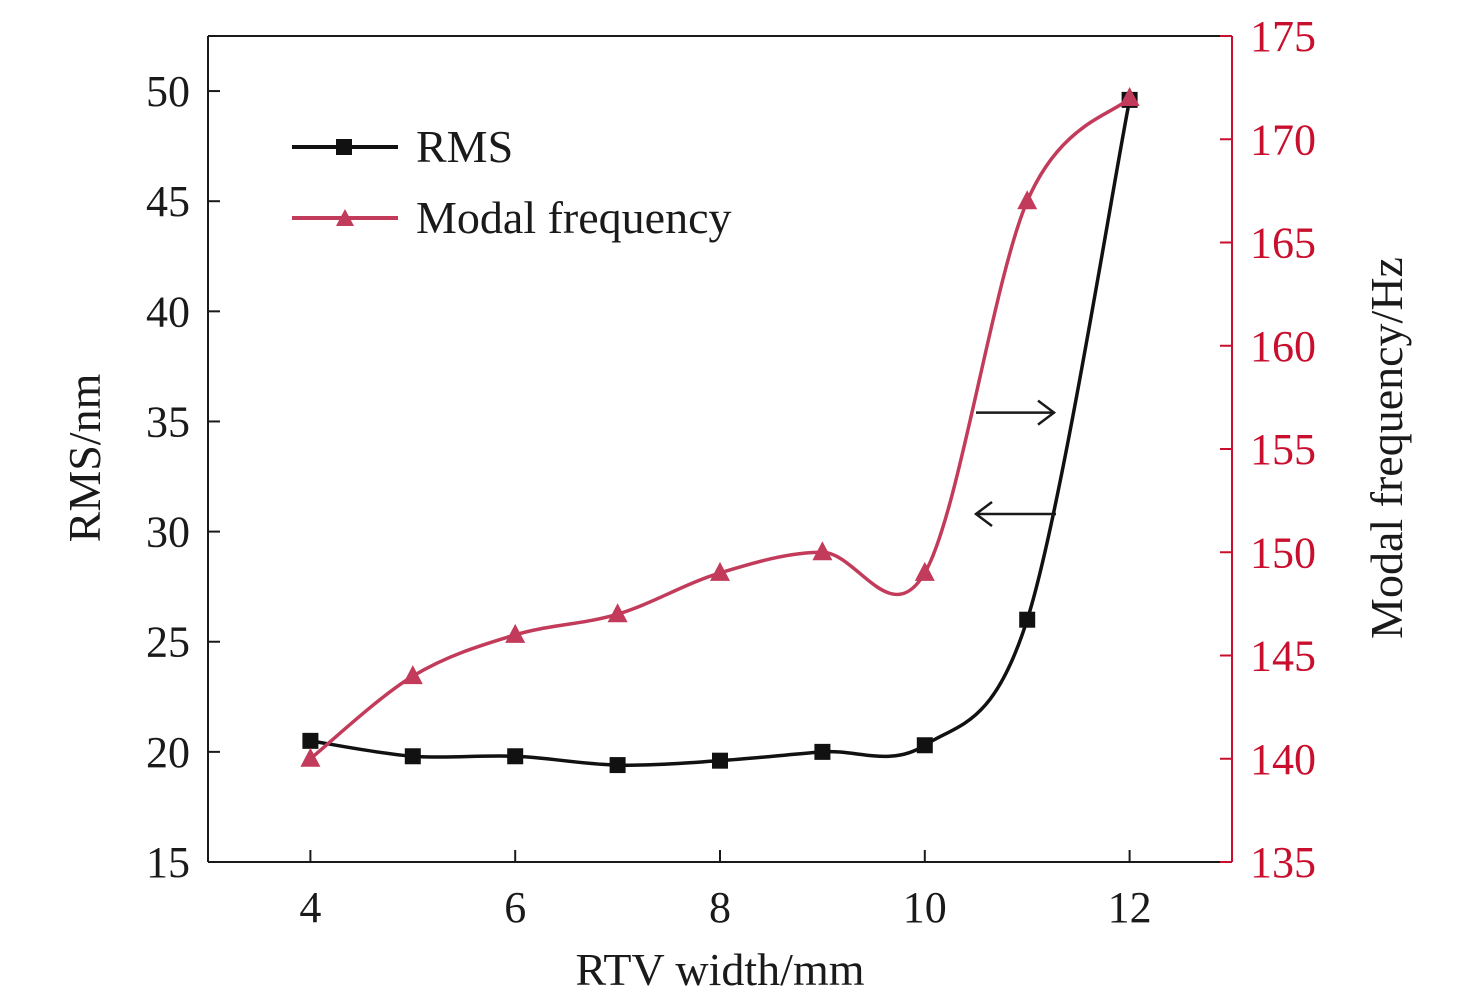 This screenshot has width=1476, height=1008. Describe the element at coordinates (515, 907) in the screenshot. I see `x-tick-label: 6` at that location.